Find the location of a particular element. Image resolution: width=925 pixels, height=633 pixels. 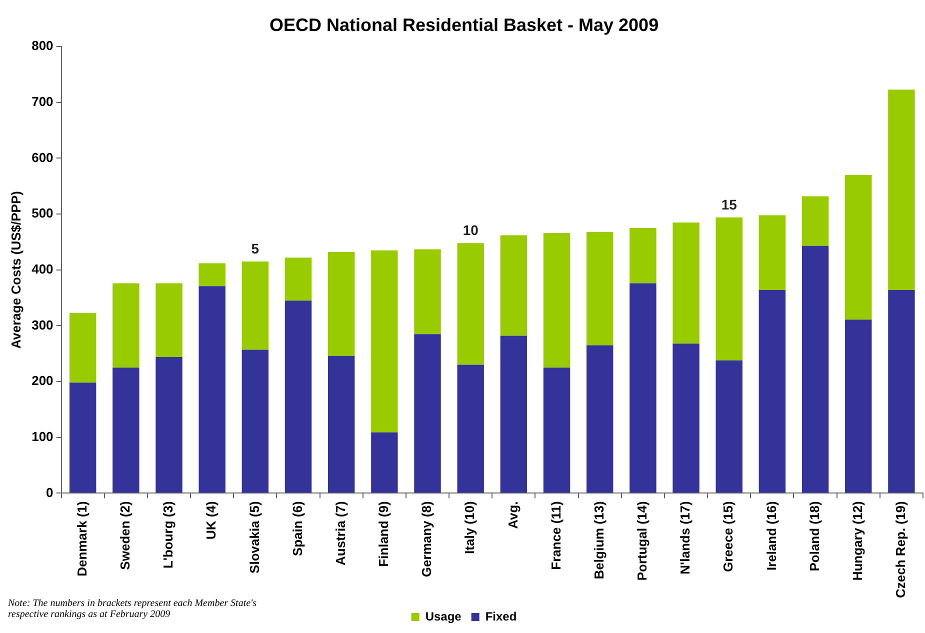

x-tick-label: L'bourg (3) is located at coordinates (168, 535).